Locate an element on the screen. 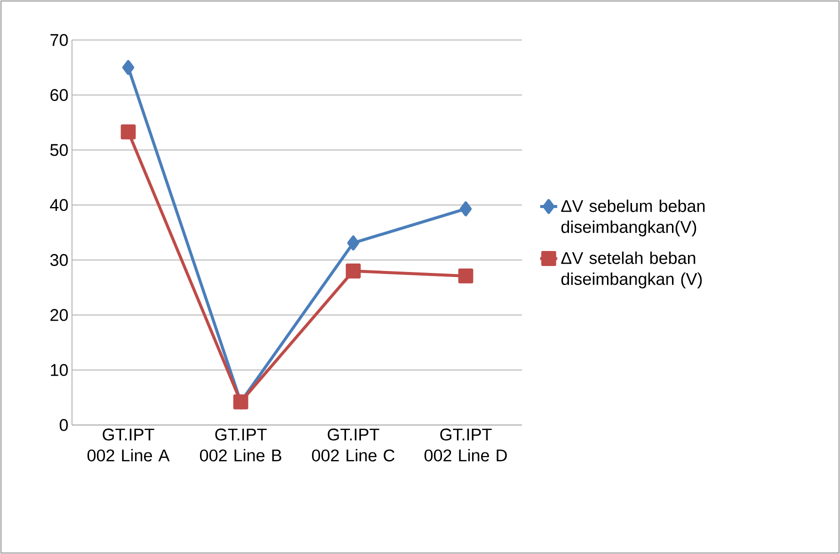 This screenshot has width=840, height=554. y-tick-label: 60 is located at coordinates (59, 95).